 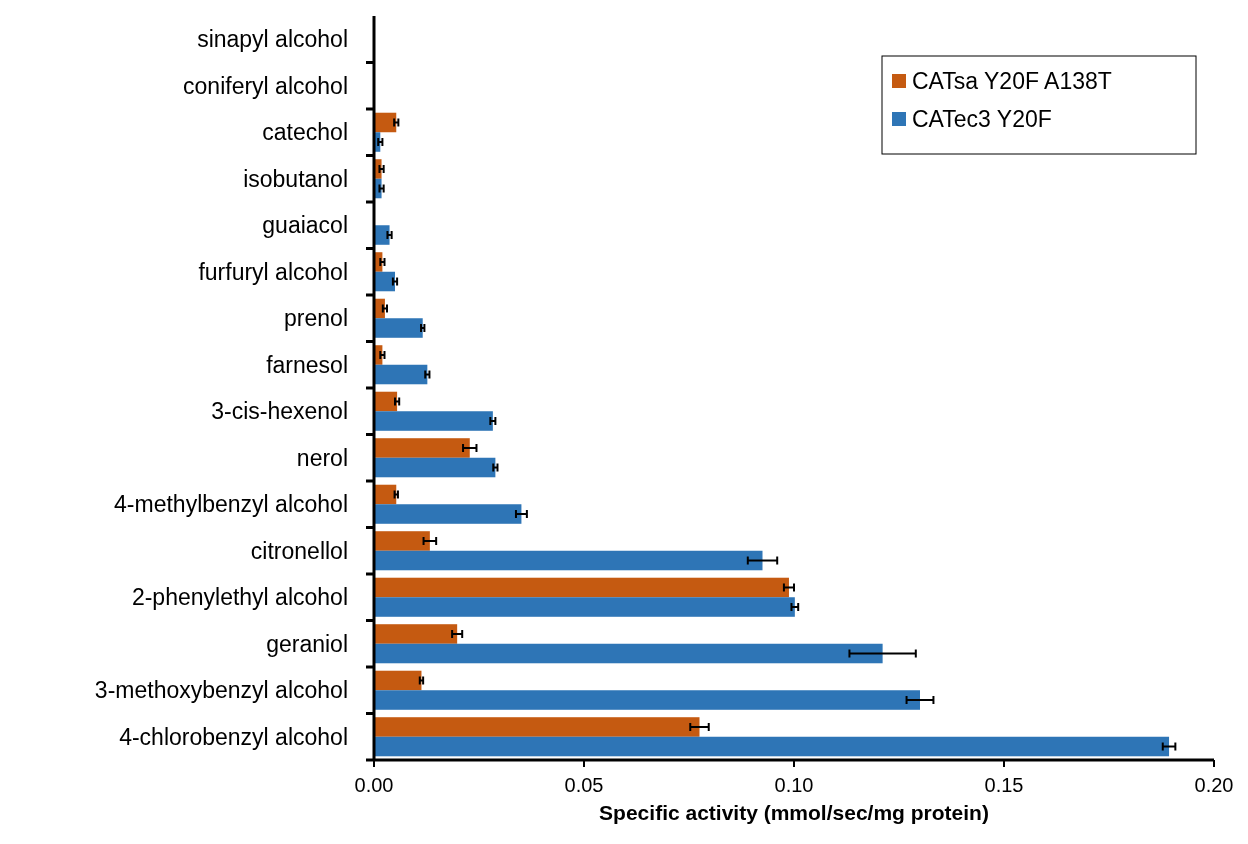 What do you see at coordinates (322, 457) in the screenshot?
I see `y-tick-label: nerol` at bounding box center [322, 457].